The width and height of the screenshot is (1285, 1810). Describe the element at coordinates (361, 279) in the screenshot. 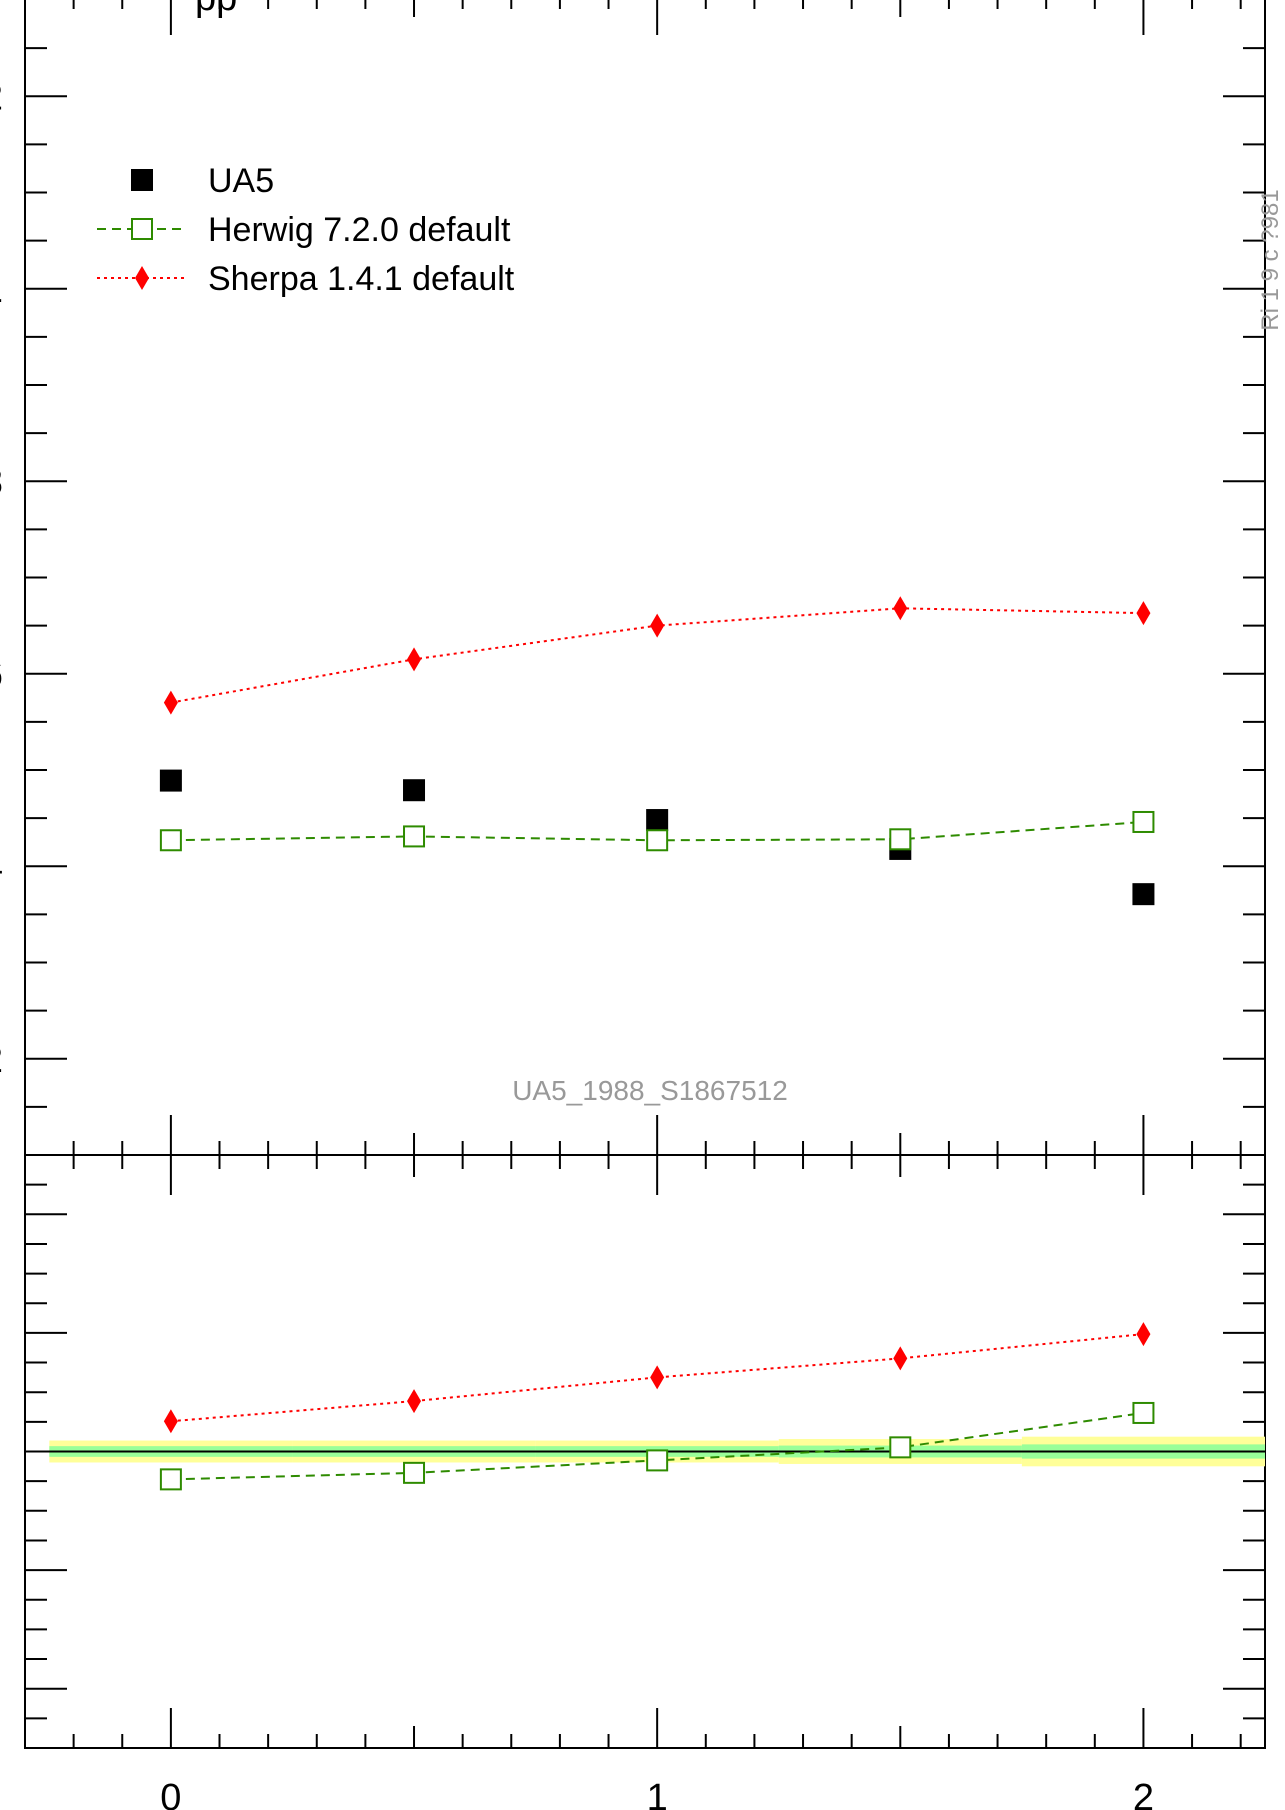

I see `legend-label: Sherpa 1.4.1 default` at that location.